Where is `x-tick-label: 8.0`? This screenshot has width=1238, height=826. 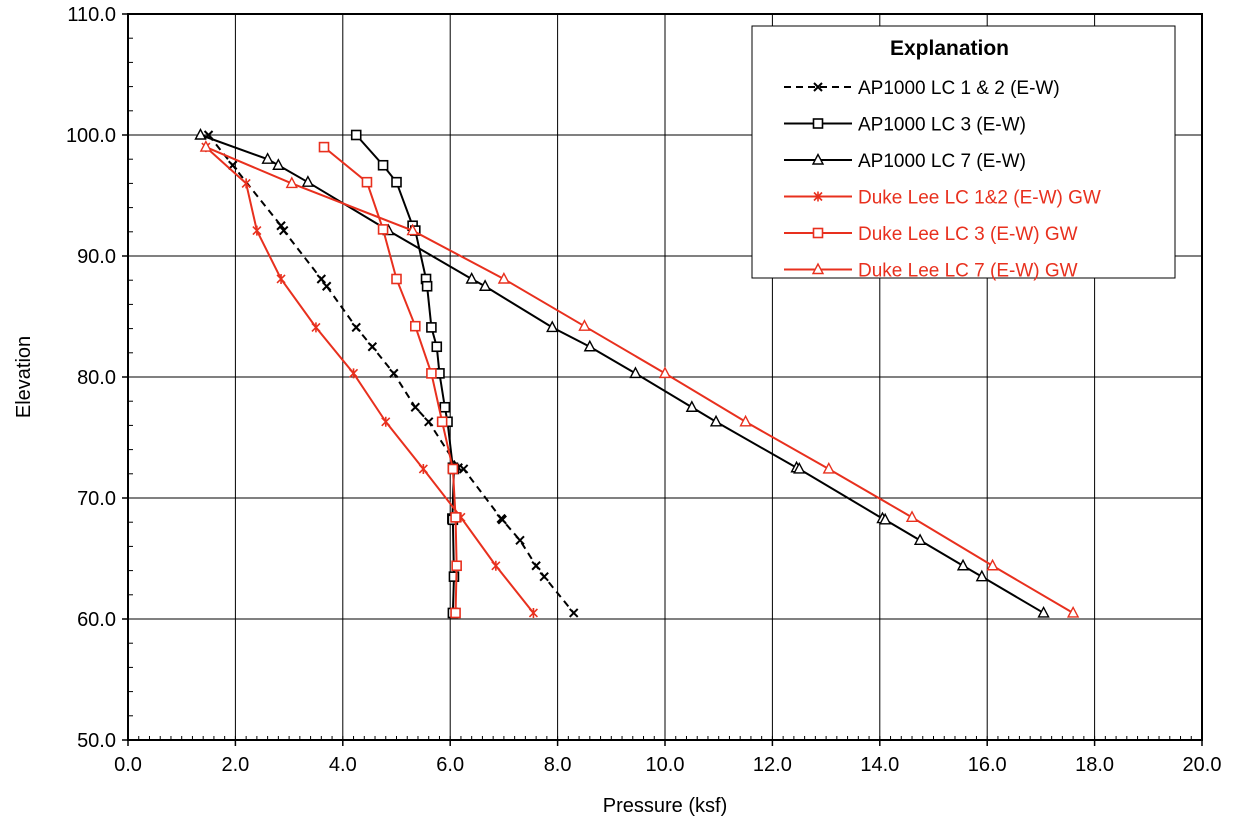 x-tick-label: 8.0 is located at coordinates (558, 765).